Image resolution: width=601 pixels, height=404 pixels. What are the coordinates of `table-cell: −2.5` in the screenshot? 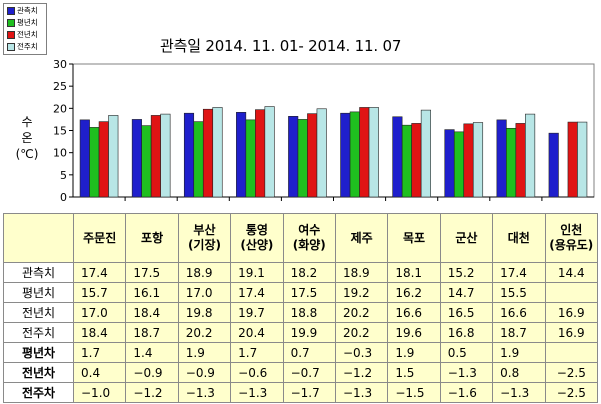 It's located at (571, 392).